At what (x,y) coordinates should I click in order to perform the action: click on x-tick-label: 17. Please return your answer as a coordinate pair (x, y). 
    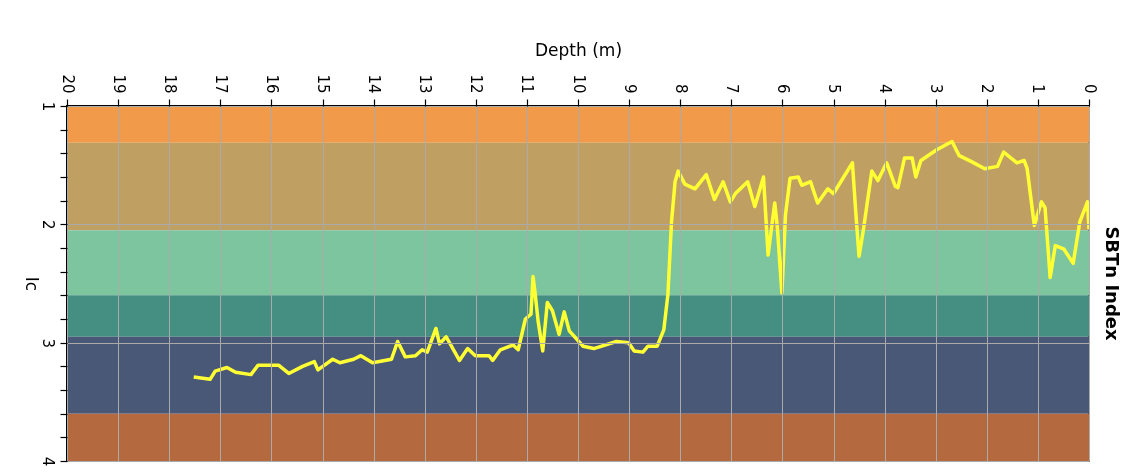
    Looking at the image, I should click on (220, 84).